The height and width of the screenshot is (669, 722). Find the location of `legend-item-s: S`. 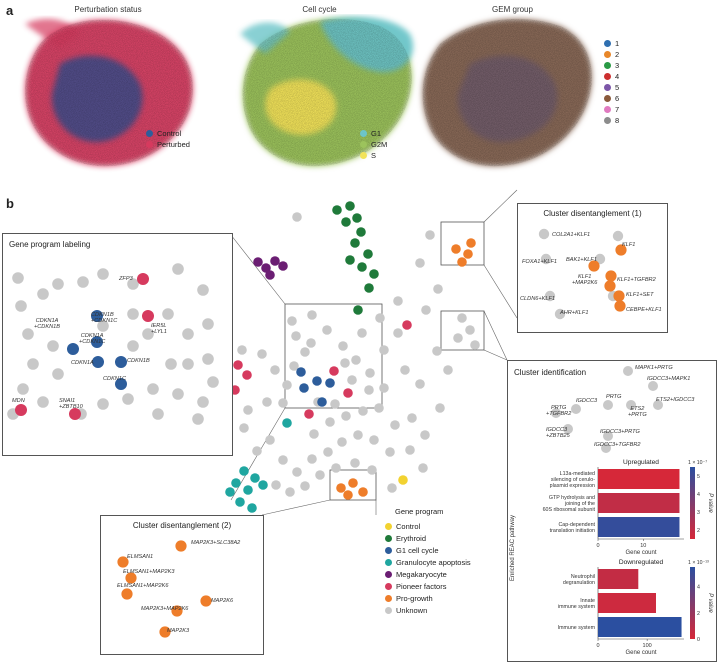

legend-item-s: S is located at coordinates (373, 155).